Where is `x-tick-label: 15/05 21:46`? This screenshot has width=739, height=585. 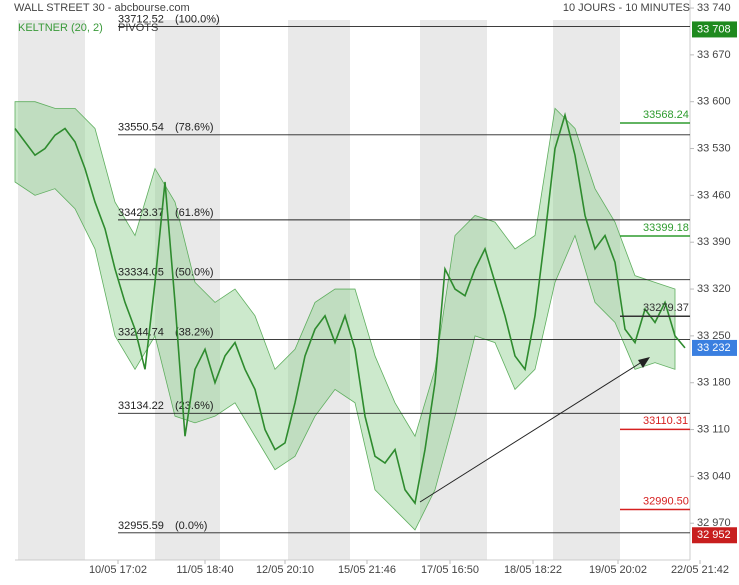 x-tick-label: 15/05 21:46 is located at coordinates (367, 570).